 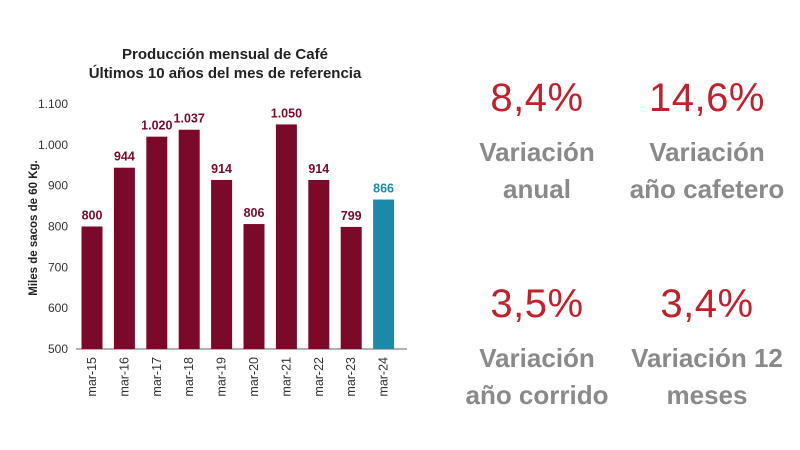 What do you see at coordinates (92, 377) in the screenshot?
I see `x-tick-label-mar-15: mar-15` at bounding box center [92, 377].